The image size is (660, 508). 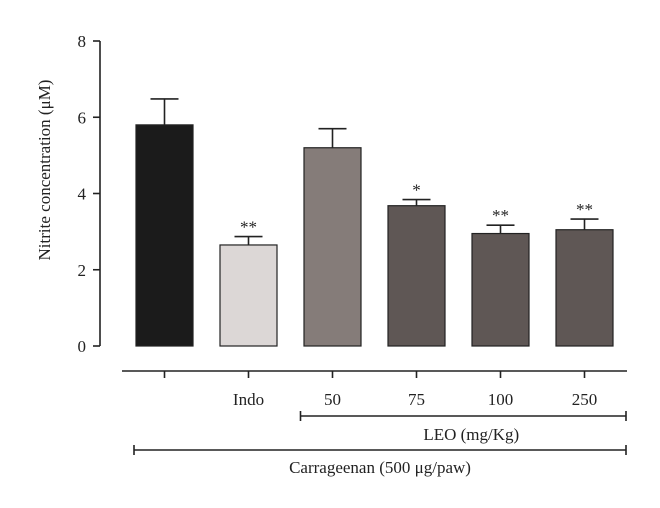 What do you see at coordinates (82, 270) in the screenshot?
I see `y-tick-label: 2` at bounding box center [82, 270].